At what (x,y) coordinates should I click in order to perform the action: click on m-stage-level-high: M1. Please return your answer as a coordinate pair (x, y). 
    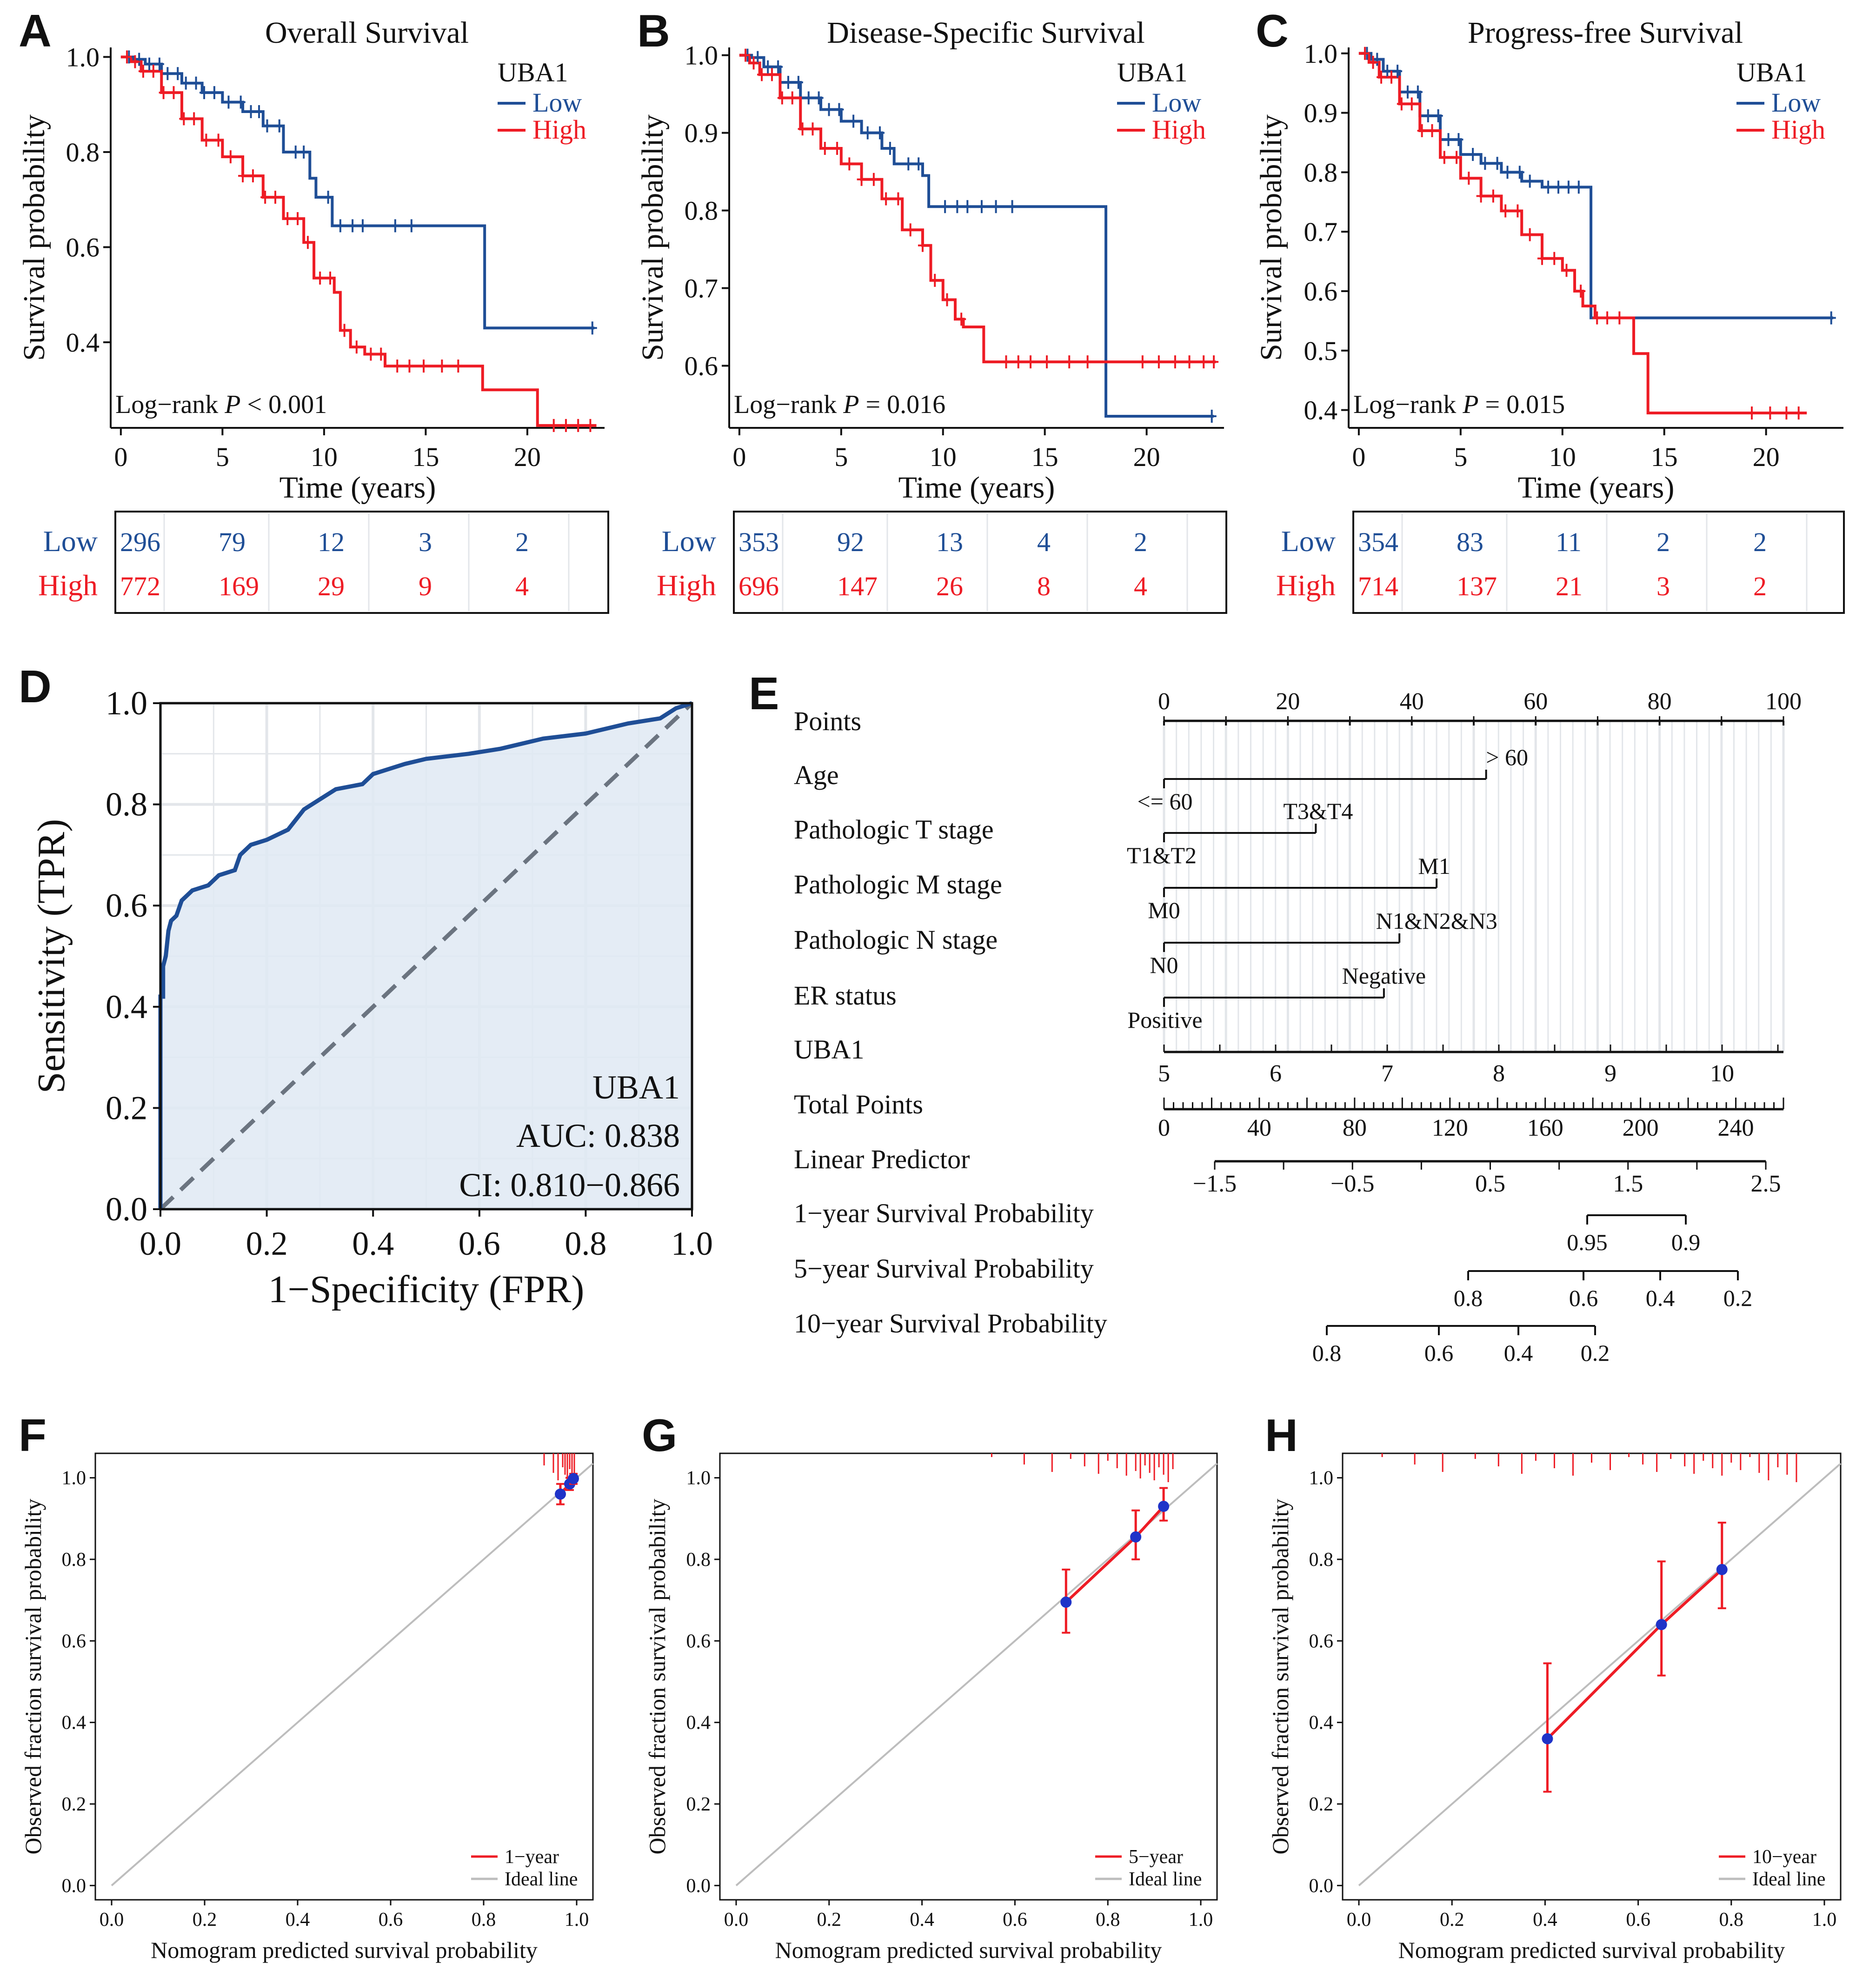
    Looking at the image, I should click on (1434, 866).